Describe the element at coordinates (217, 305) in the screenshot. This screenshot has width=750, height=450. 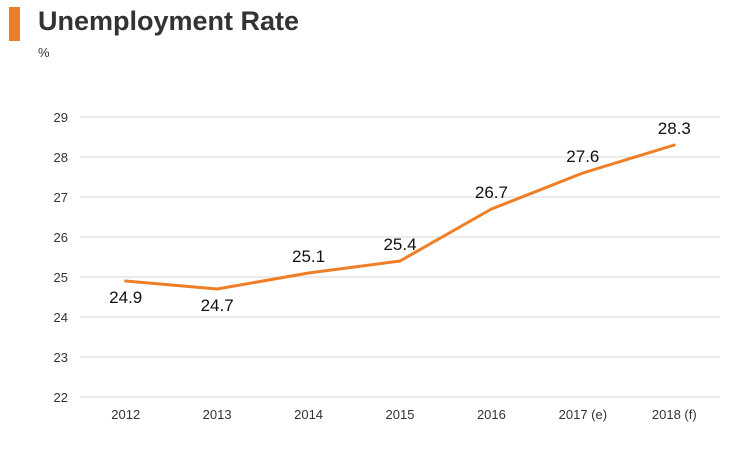
I see `data-label: 24.7` at that location.